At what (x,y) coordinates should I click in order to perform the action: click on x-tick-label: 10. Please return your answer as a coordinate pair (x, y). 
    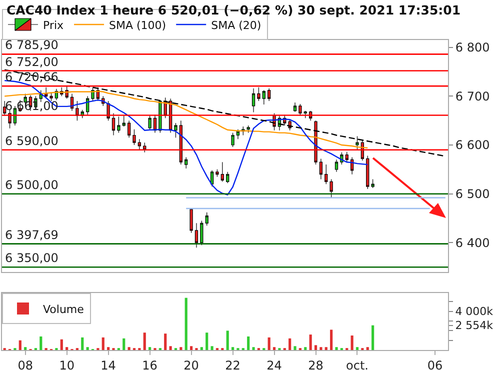
    Looking at the image, I should click on (66, 364).